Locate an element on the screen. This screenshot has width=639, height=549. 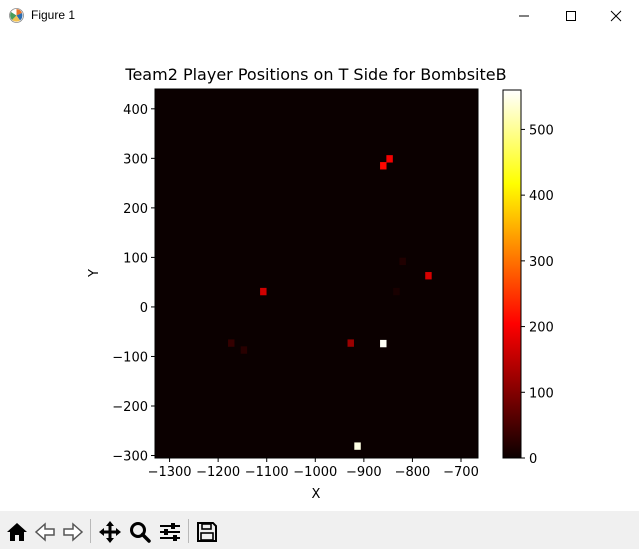
back-button is located at coordinates (45, 532).